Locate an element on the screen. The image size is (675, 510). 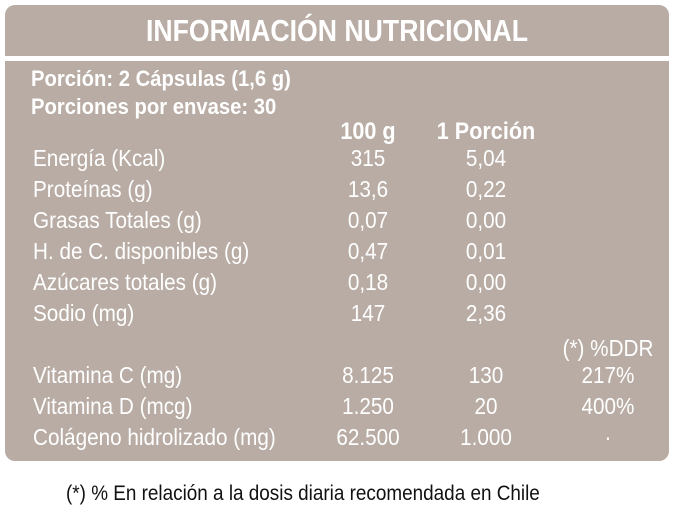
nutrient-name: Colágeno hidrolizado (mg) is located at coordinates (154, 437).